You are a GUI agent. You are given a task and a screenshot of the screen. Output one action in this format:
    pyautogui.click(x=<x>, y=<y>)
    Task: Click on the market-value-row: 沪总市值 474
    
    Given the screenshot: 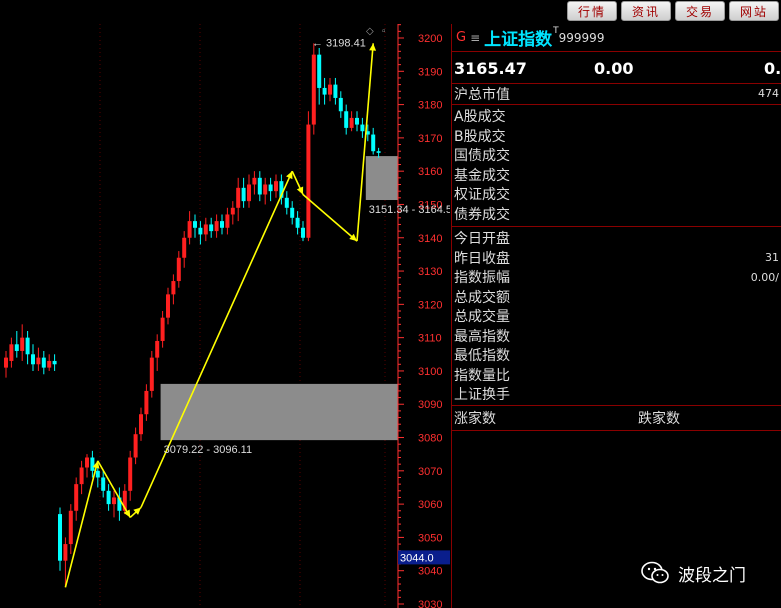 What is the action you would take?
    pyautogui.click(x=616, y=94)
    